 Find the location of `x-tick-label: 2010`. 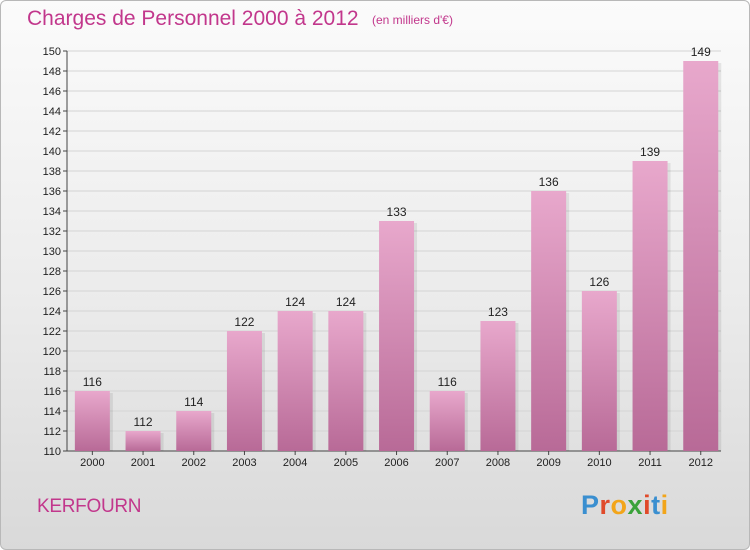

x-tick-label: 2010 is located at coordinates (599, 463).